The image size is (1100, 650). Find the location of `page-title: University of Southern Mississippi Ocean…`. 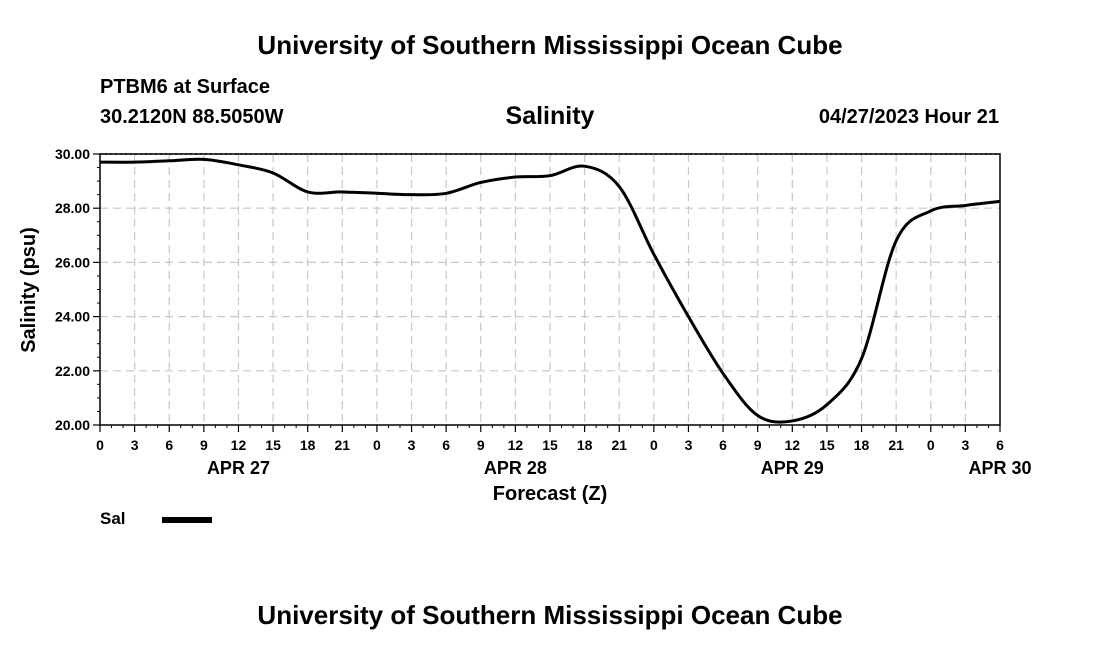

page-title: University of Southern Mississippi Ocean… is located at coordinates (550, 45).